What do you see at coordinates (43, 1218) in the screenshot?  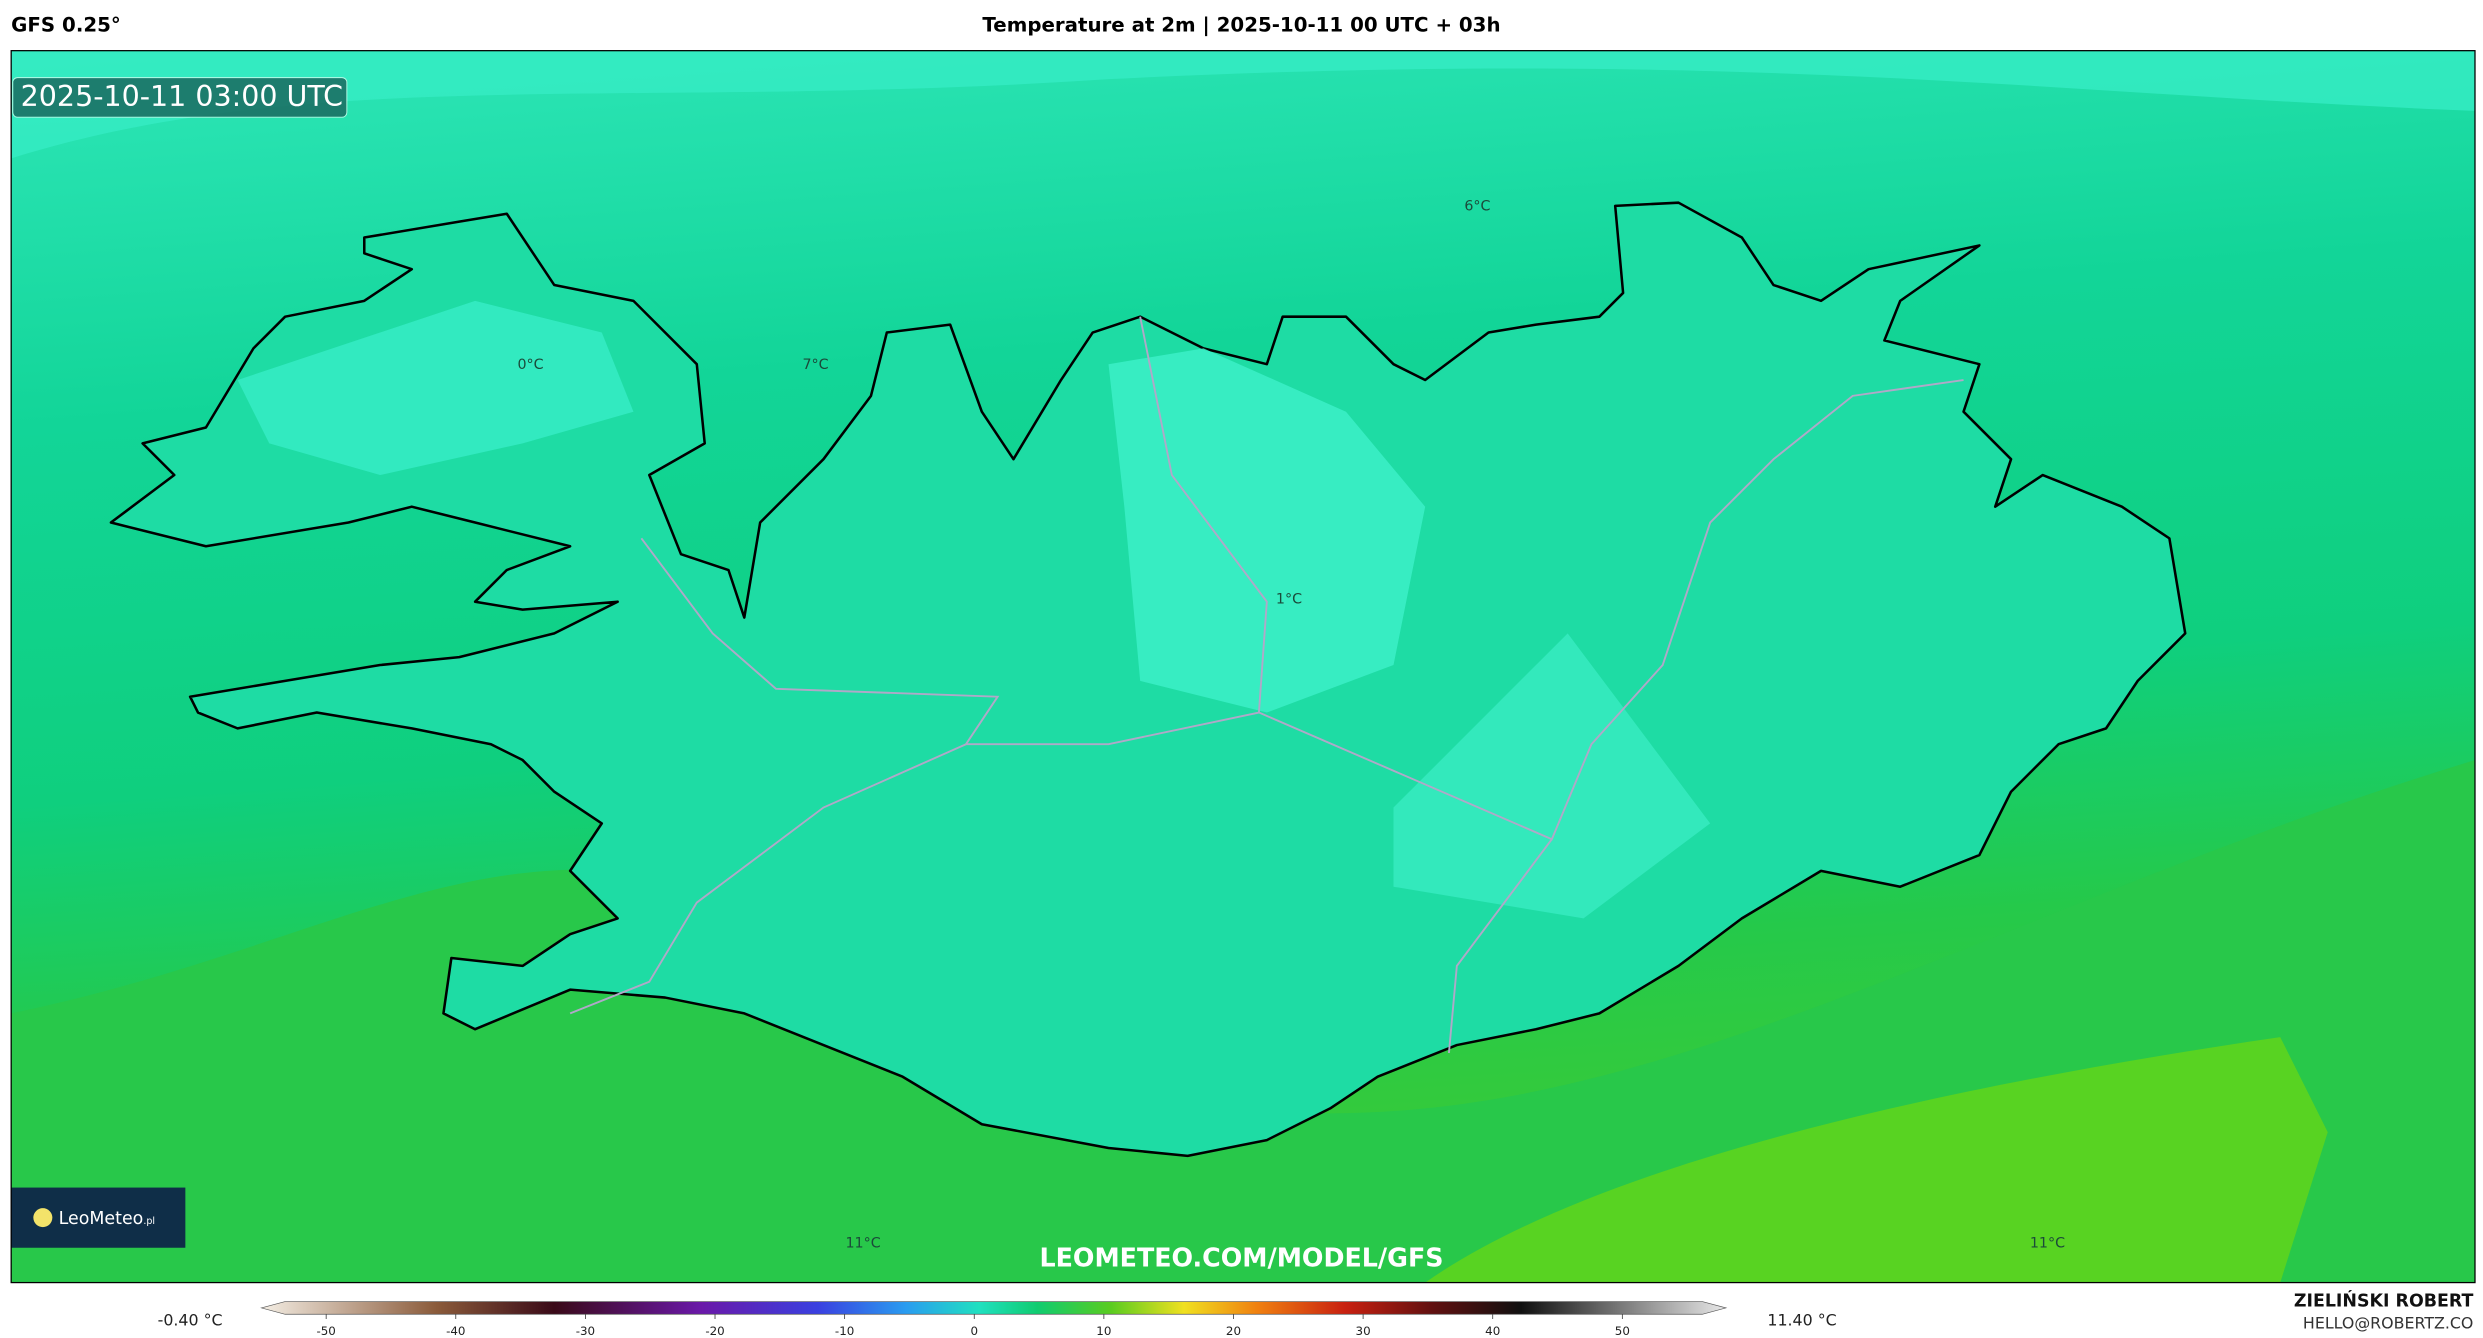 I see `logo-sun` at bounding box center [43, 1218].